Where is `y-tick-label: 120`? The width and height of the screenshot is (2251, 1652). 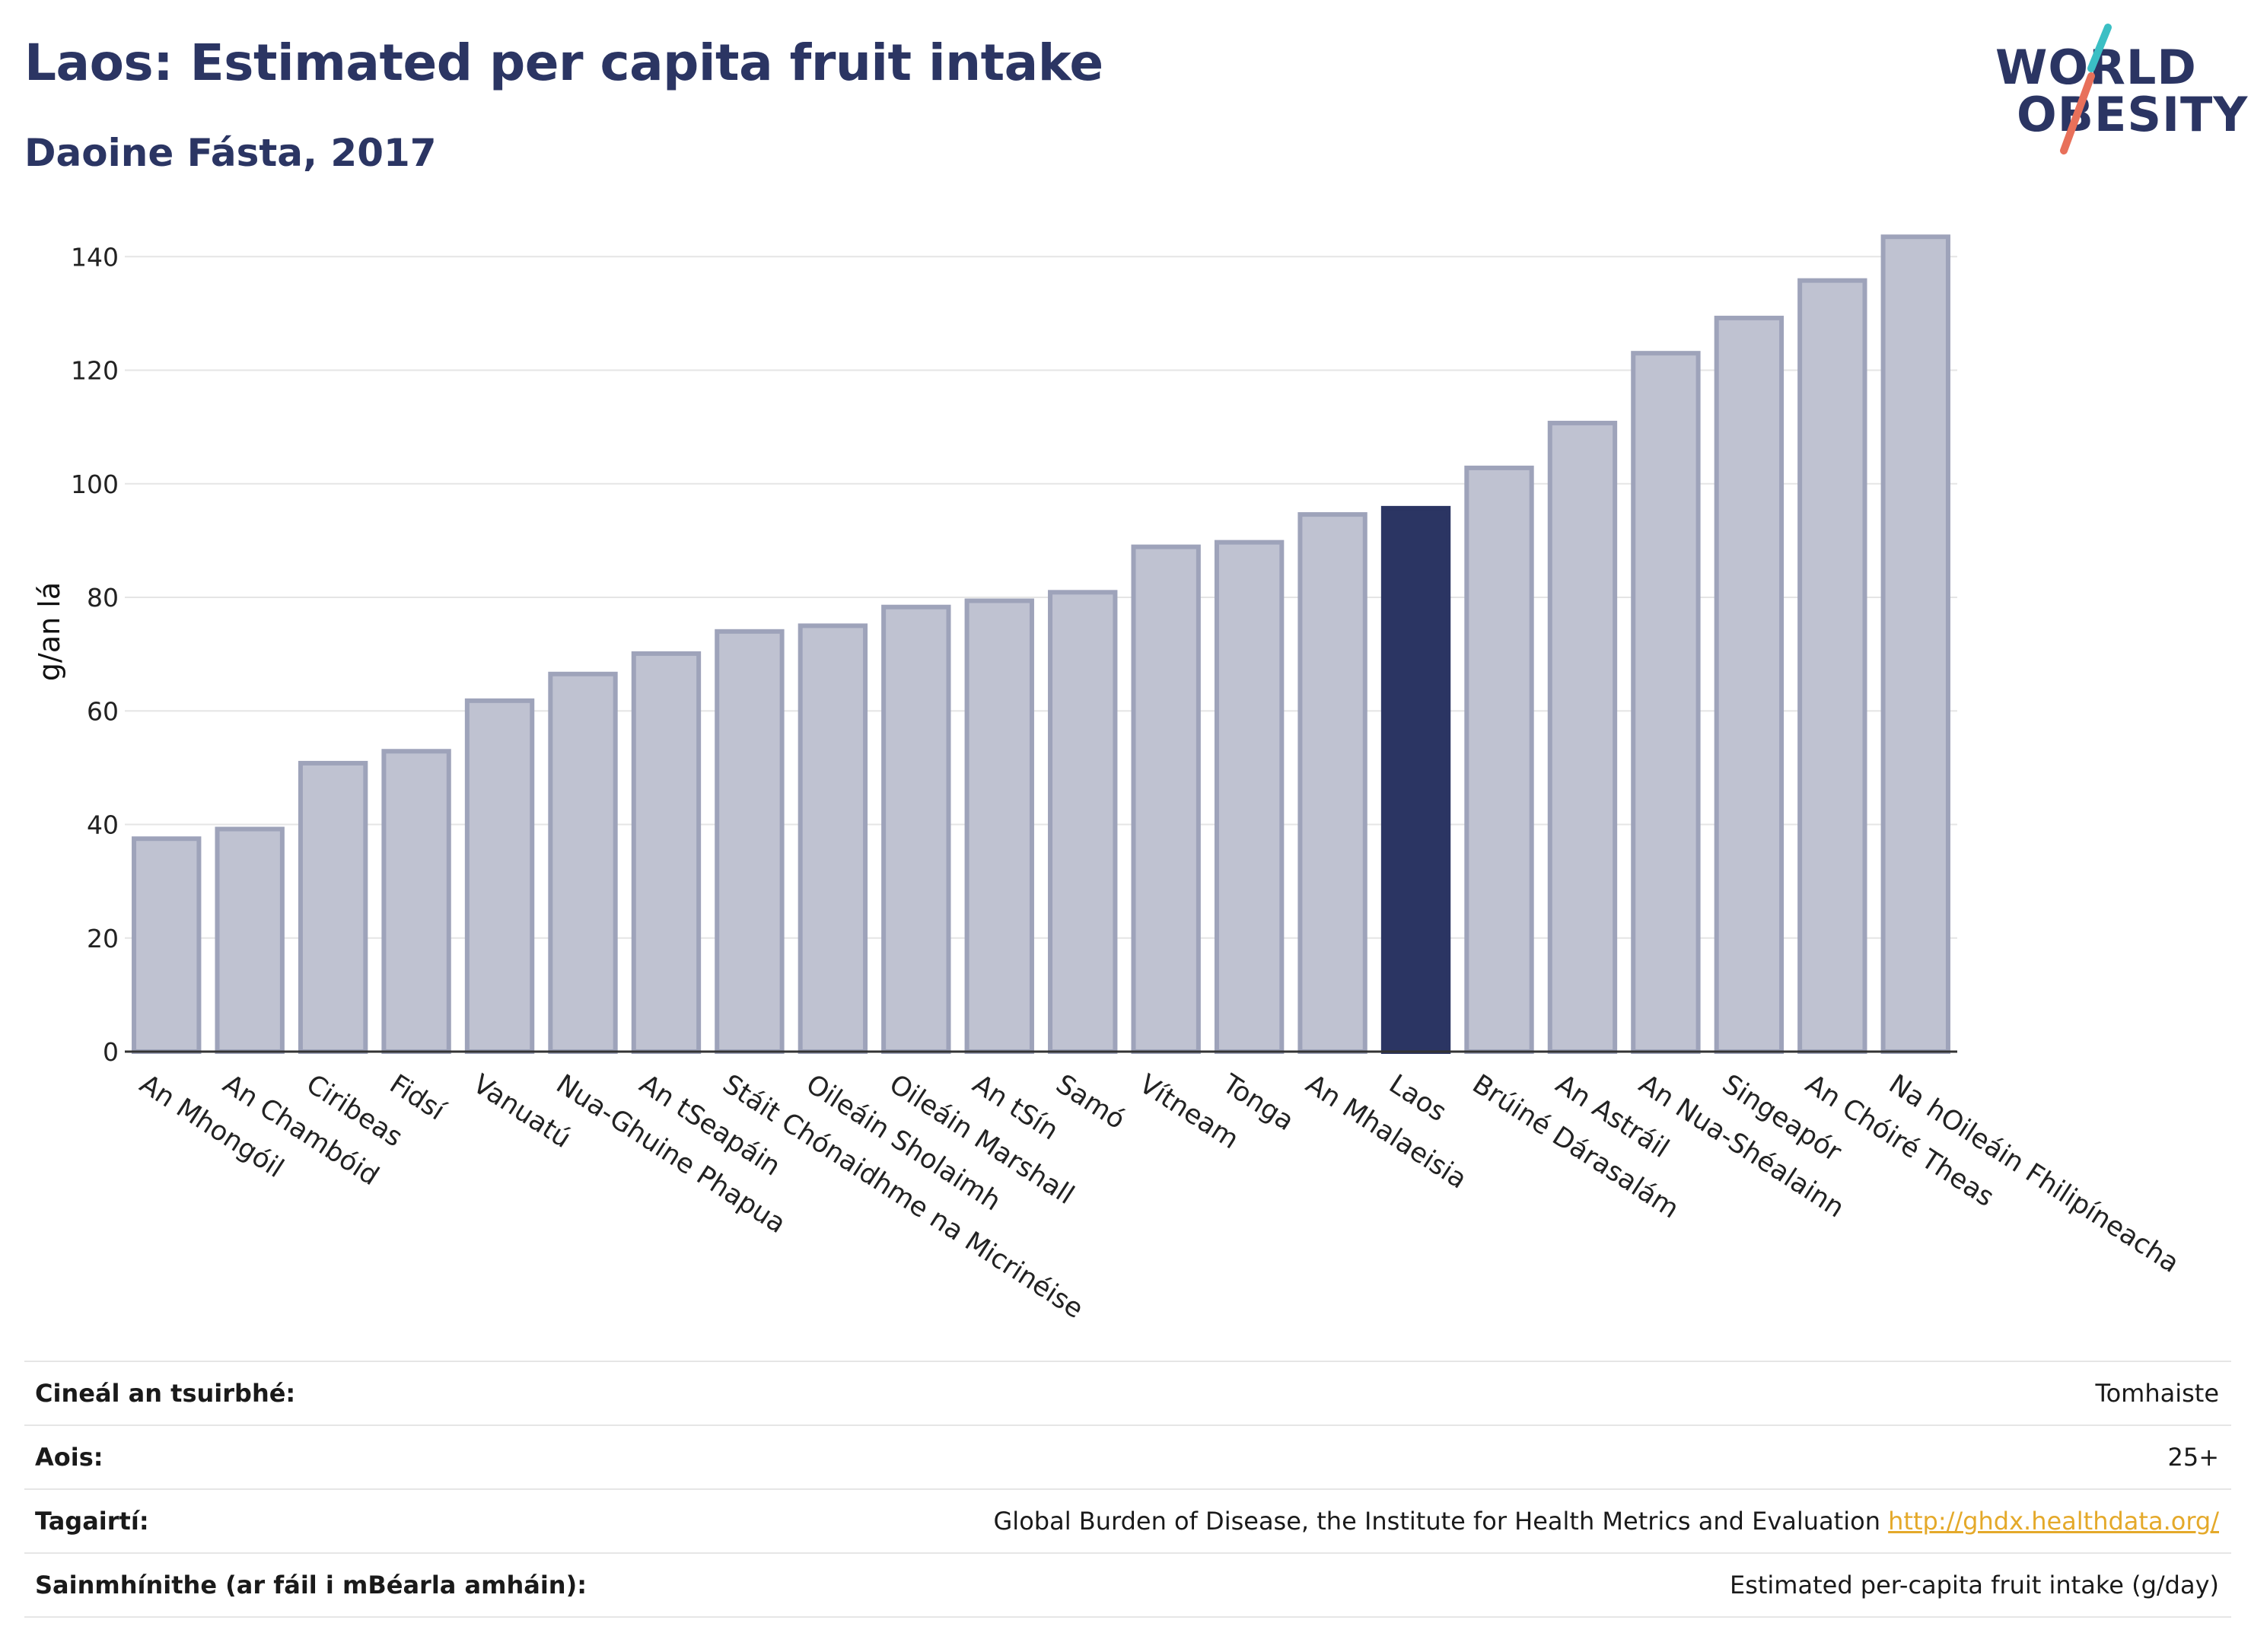
y-tick-label: 120 is located at coordinates (95, 371).